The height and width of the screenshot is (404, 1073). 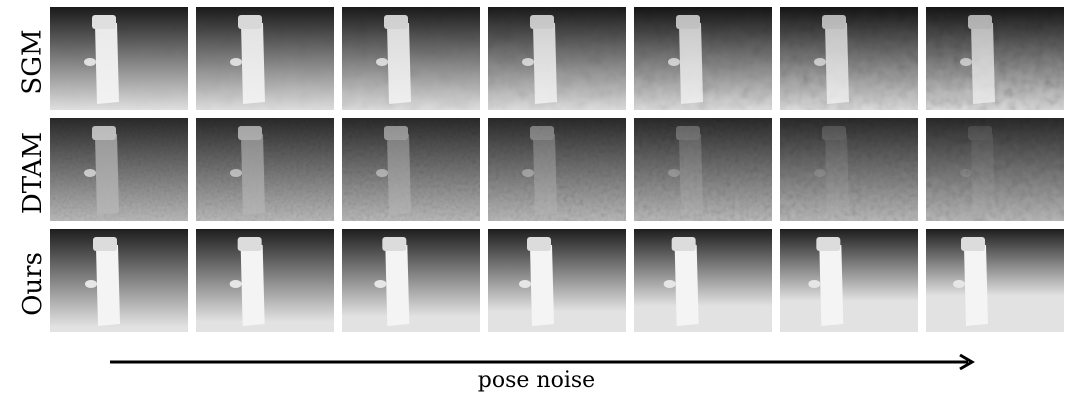 I want to click on axis-label-pose-noise: pose noise, so click(x=536, y=380).